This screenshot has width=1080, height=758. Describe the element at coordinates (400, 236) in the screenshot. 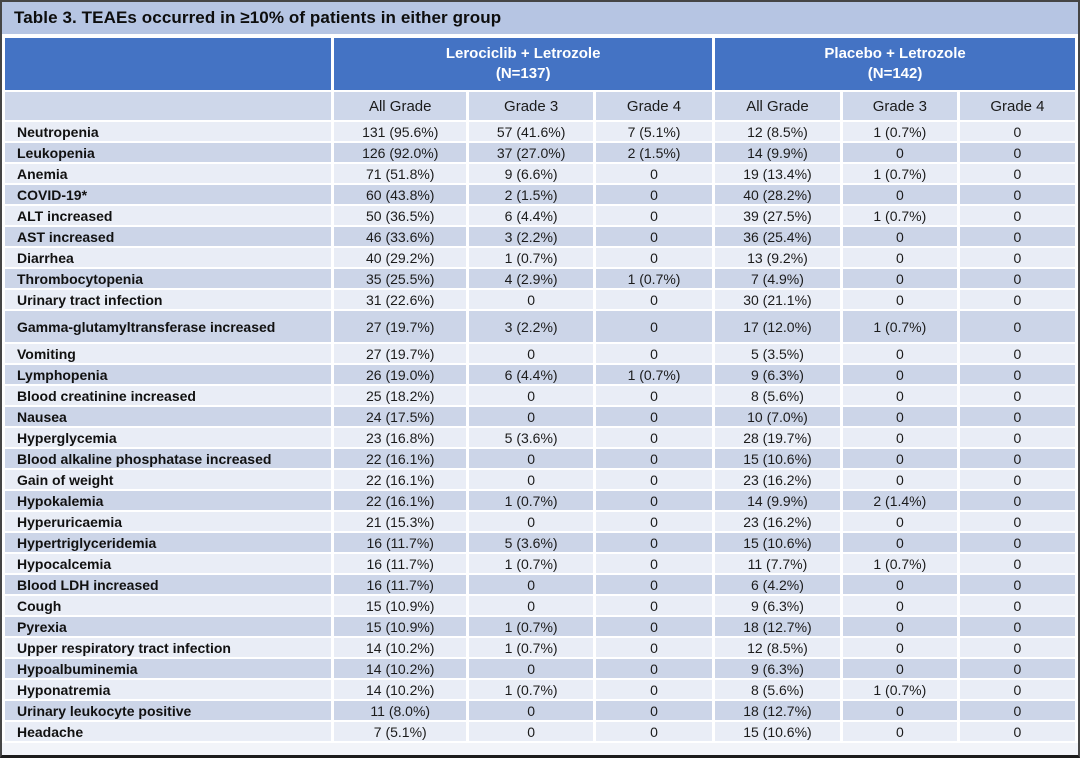

I see `value-cell: 46 (33.6%)` at that location.